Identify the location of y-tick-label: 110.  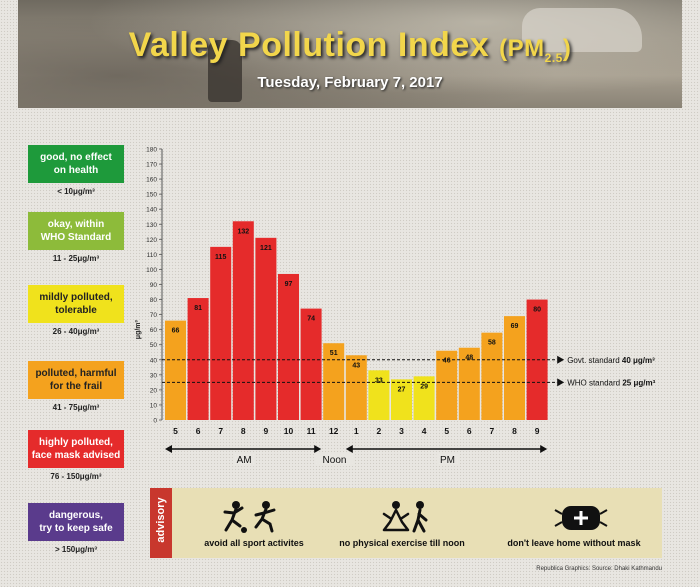
(152, 255).